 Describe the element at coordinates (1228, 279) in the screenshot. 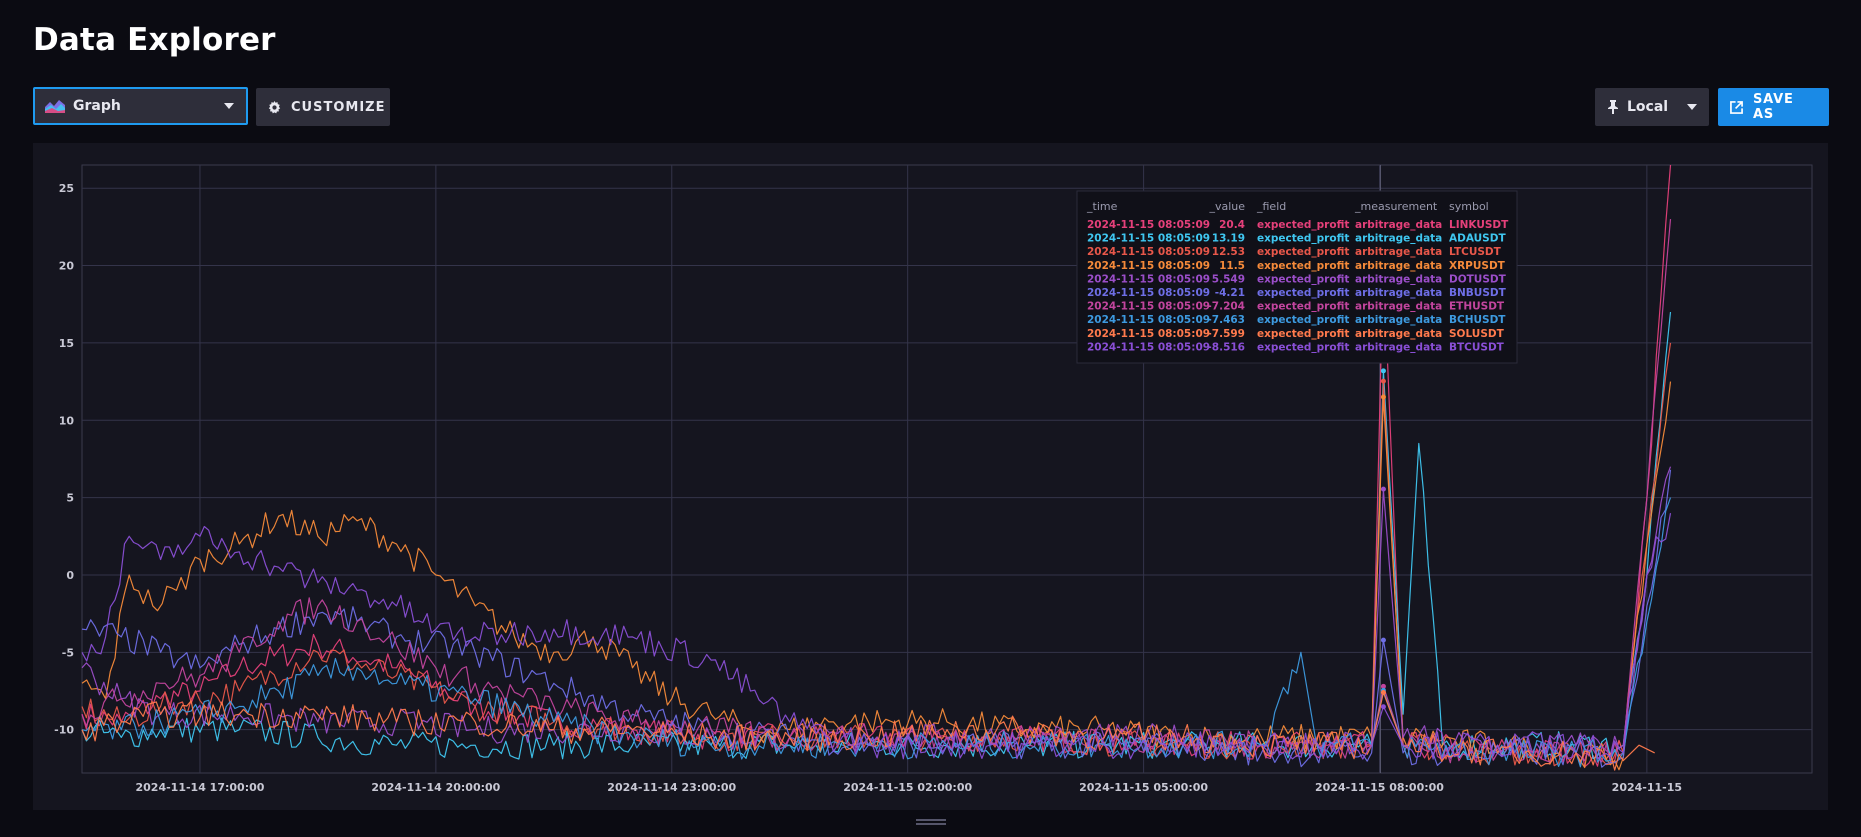

I see `tooltip-cell: 5.549` at that location.